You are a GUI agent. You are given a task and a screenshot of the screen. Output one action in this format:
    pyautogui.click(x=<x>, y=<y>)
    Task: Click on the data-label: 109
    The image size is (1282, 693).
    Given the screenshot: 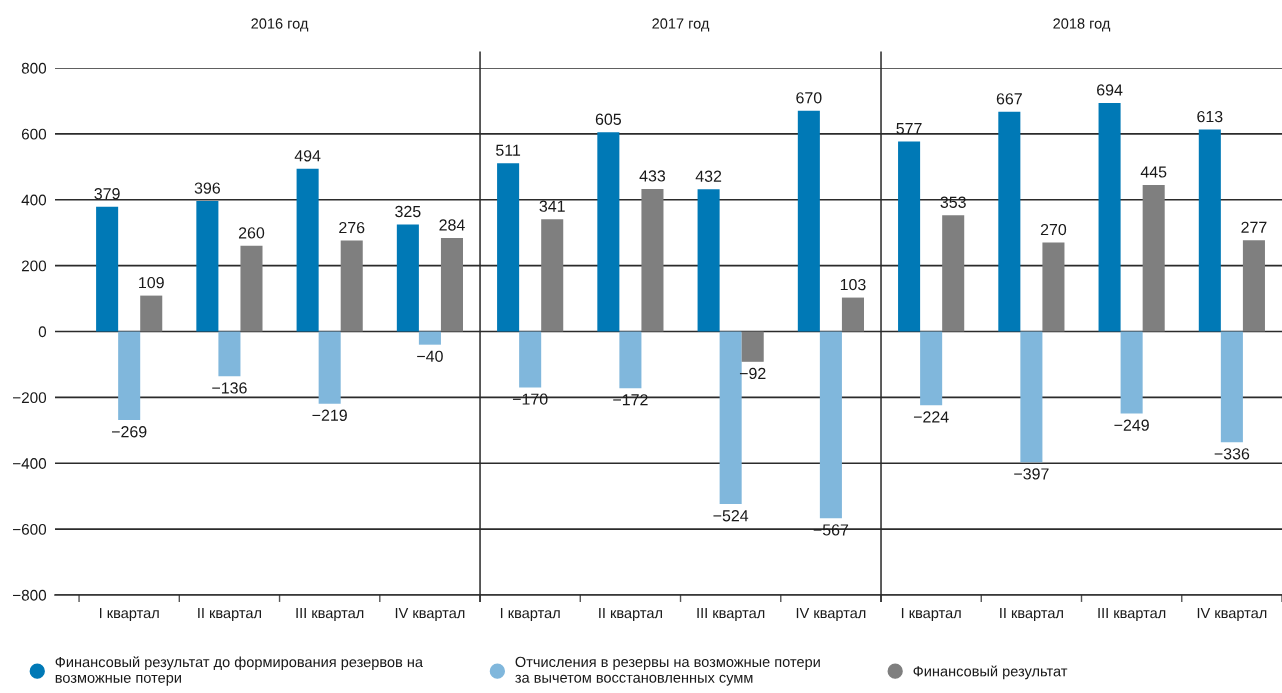 What is the action you would take?
    pyautogui.click(x=151, y=282)
    